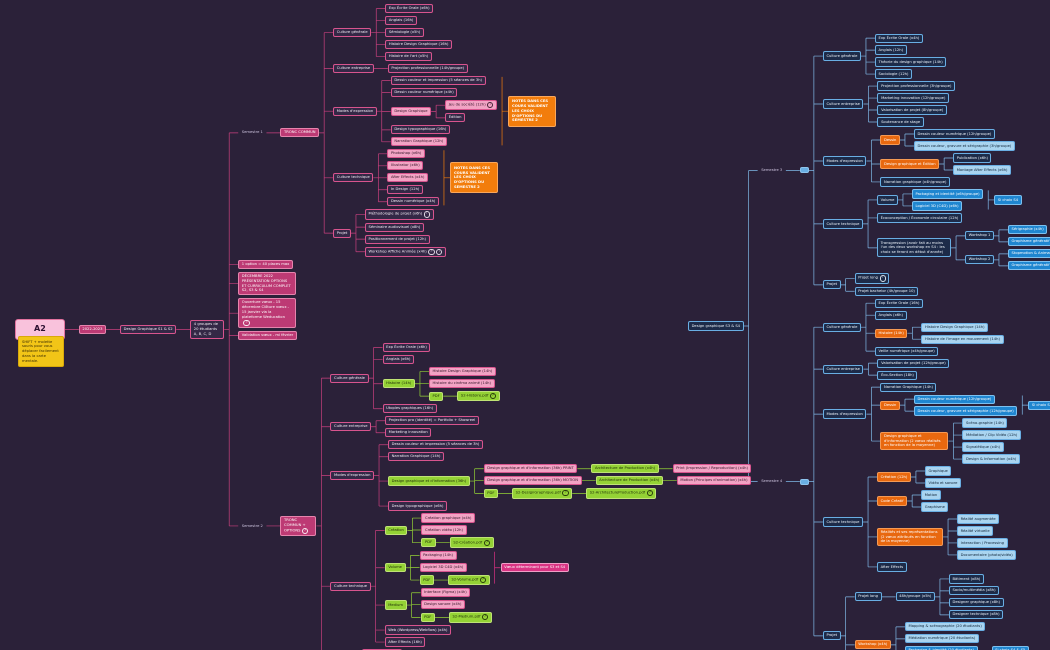 The image size is (1050, 650). Describe the element at coordinates (891, 333) in the screenshot. I see `node-histoire-14h: Histoire (14h)` at that location.